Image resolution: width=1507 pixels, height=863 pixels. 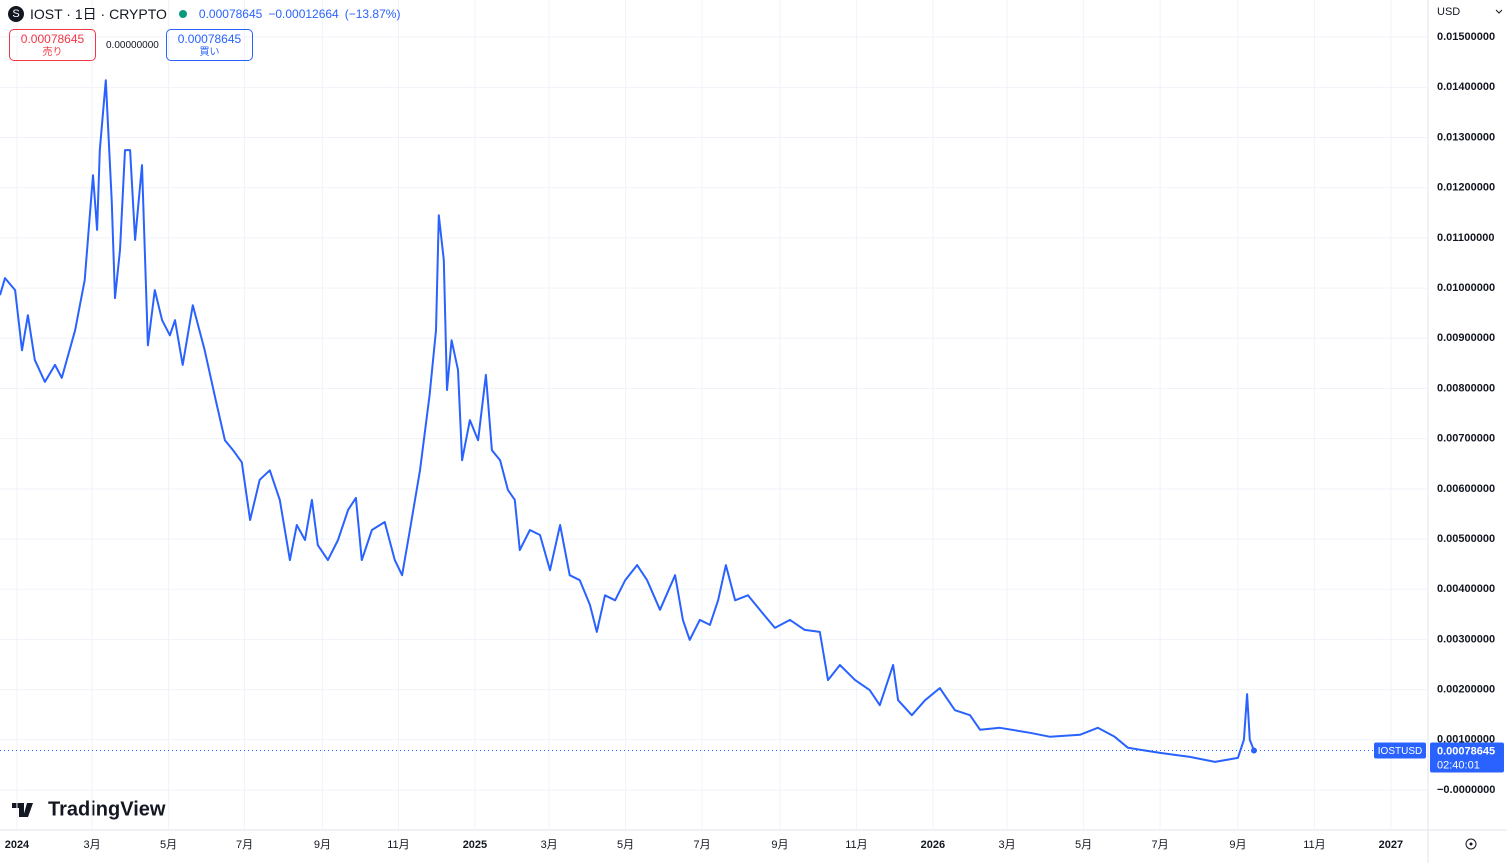 I want to click on symbol-badge, so click(x=1400, y=750).